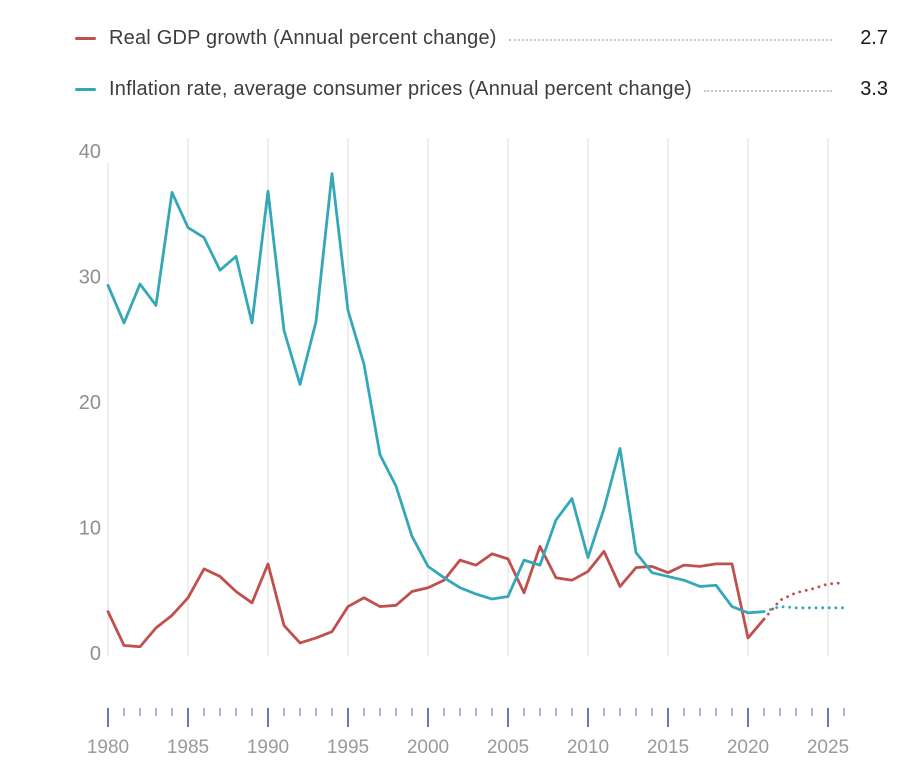 Image resolution: width=916 pixels, height=774 pixels. I want to click on svg-text: 1995, so click(348, 747).